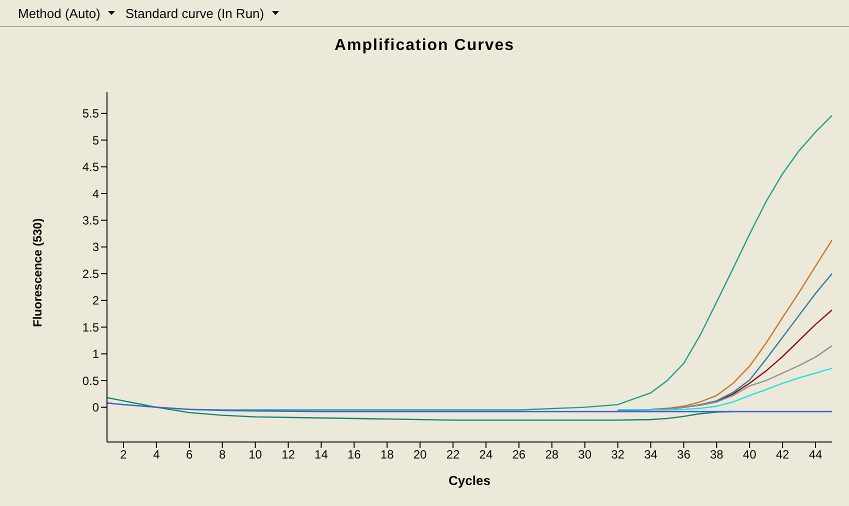  What do you see at coordinates (124, 455) in the screenshot?
I see `x-tick-label: 2` at bounding box center [124, 455].